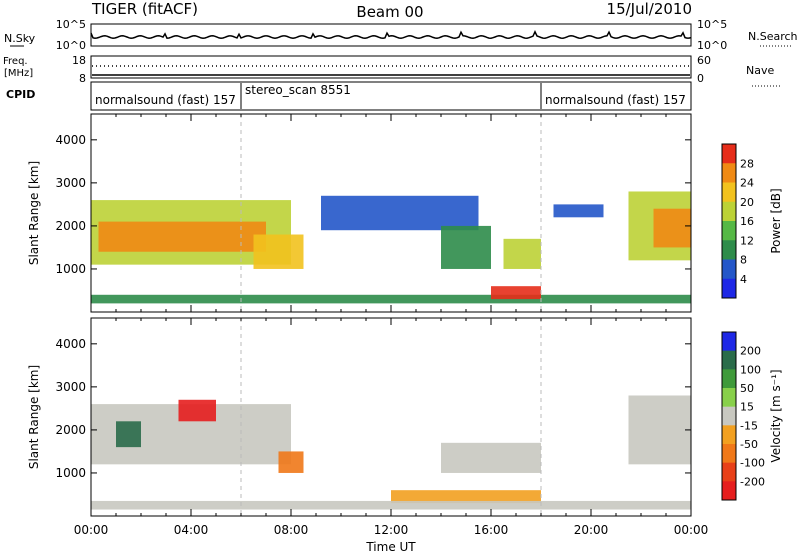 This screenshot has height=554, width=800. I want to click on nsky-trace, so click(391, 35).